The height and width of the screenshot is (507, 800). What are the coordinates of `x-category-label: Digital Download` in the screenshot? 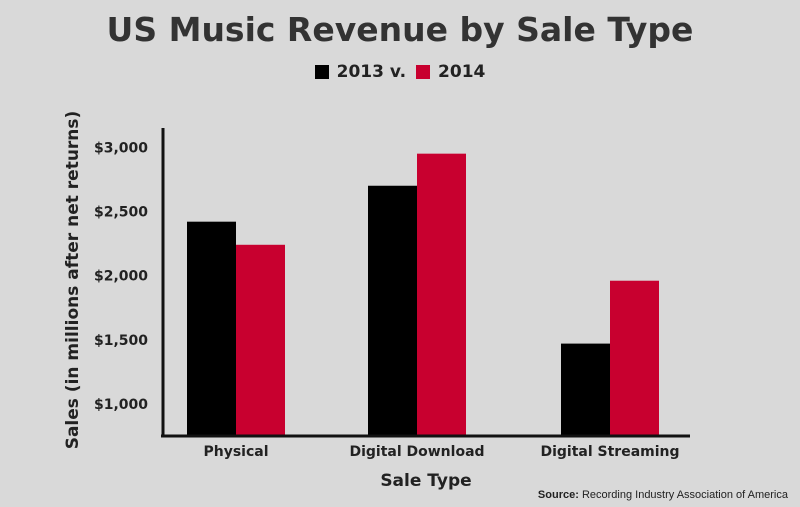 It's located at (416, 452).